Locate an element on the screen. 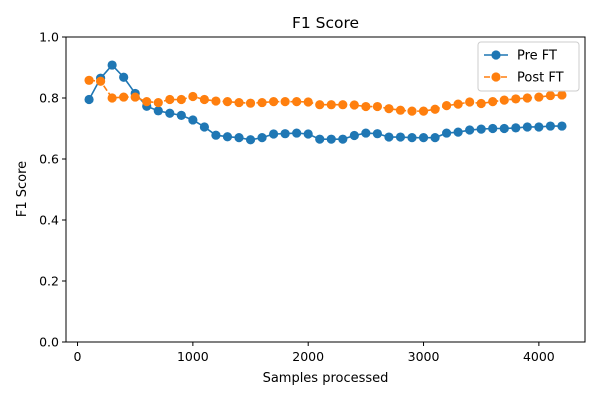  x-tick-label: 2000 is located at coordinates (308, 356).